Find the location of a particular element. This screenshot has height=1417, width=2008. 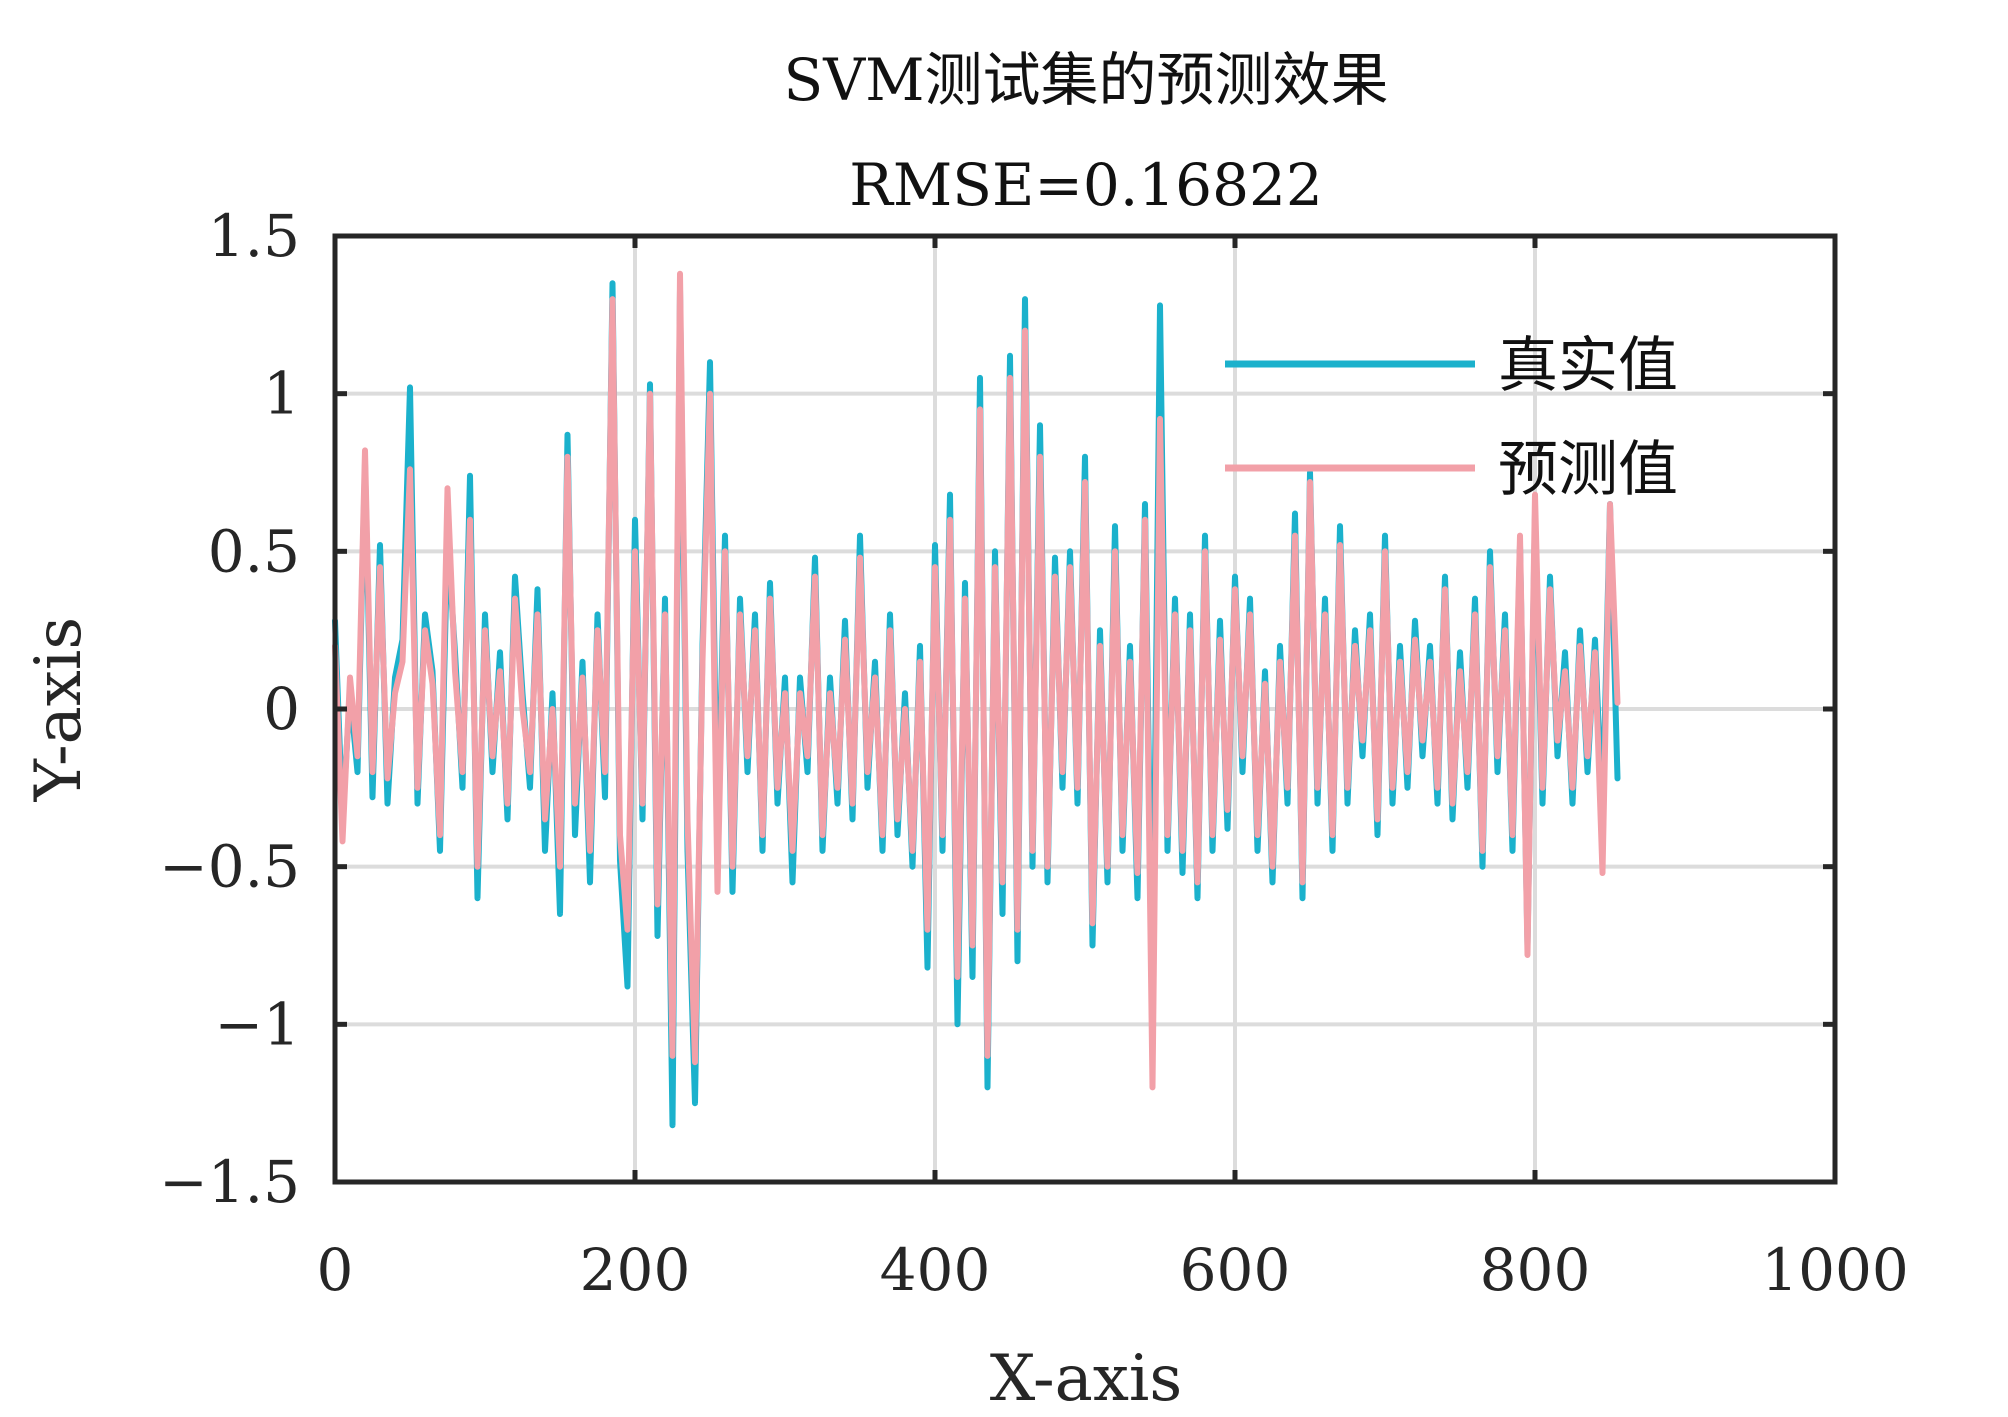

x-axis-label: X-axis is located at coordinates (1086, 1379).